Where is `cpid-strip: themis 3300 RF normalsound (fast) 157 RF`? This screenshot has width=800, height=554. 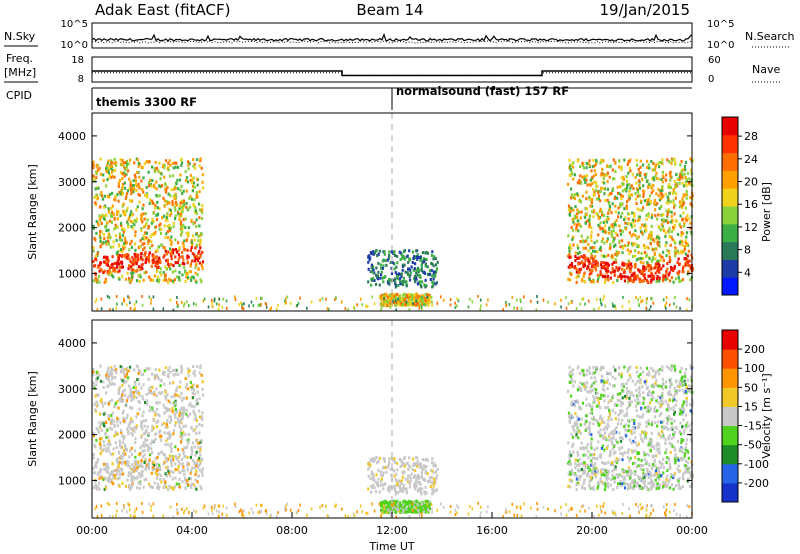
cpid-strip: themis 3300 RF normalsound (fast) 157 RF is located at coordinates (391, 97).